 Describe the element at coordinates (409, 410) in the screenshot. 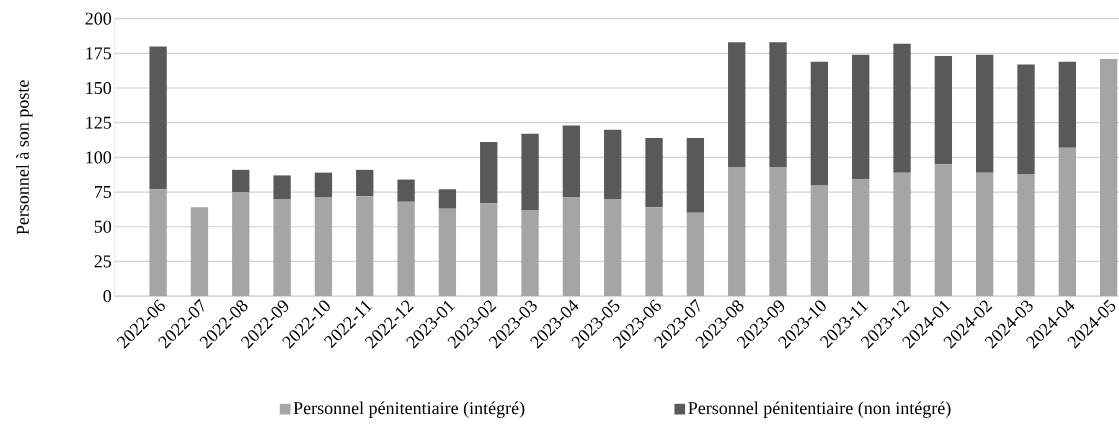

I see `legend-label: Personnel pénitentiaire (intégré)` at that location.